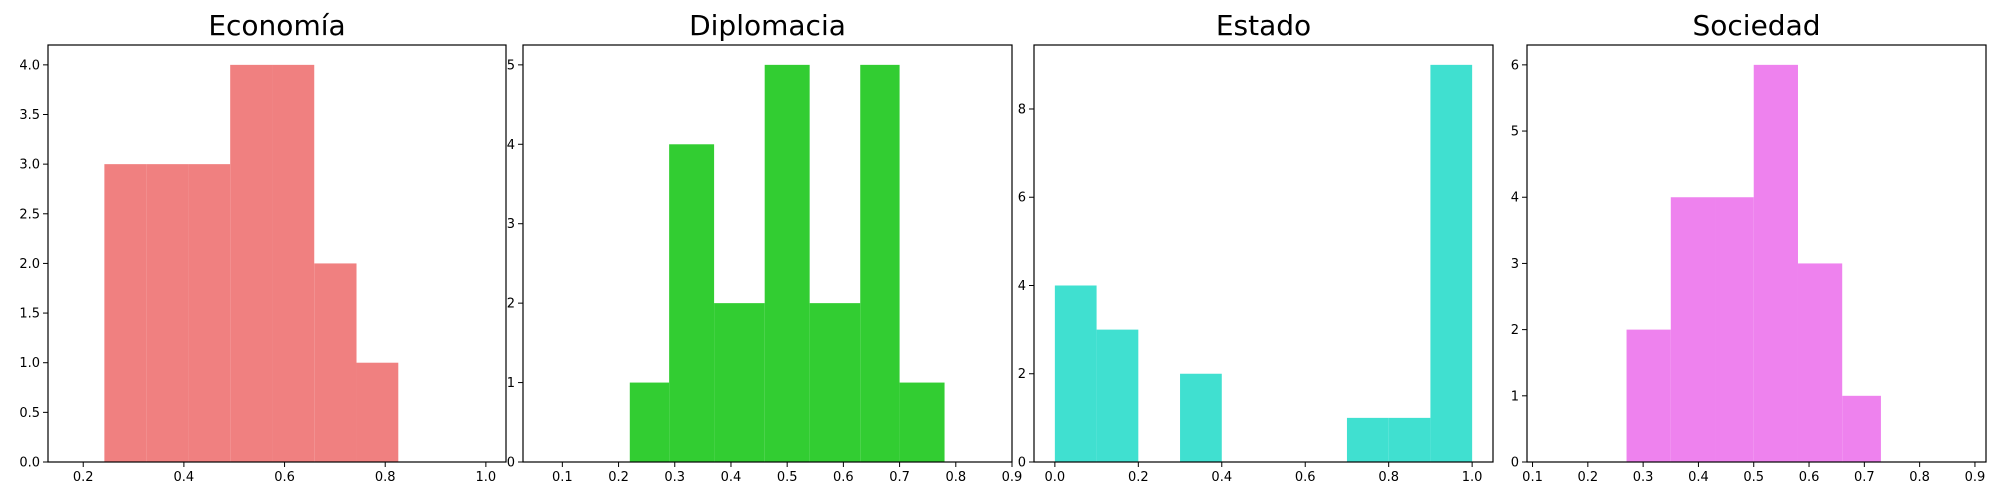 Image resolution: width=2000 pixels, height=500 pixels. I want to click on y-tick-label: 2.0, so click(29, 264).